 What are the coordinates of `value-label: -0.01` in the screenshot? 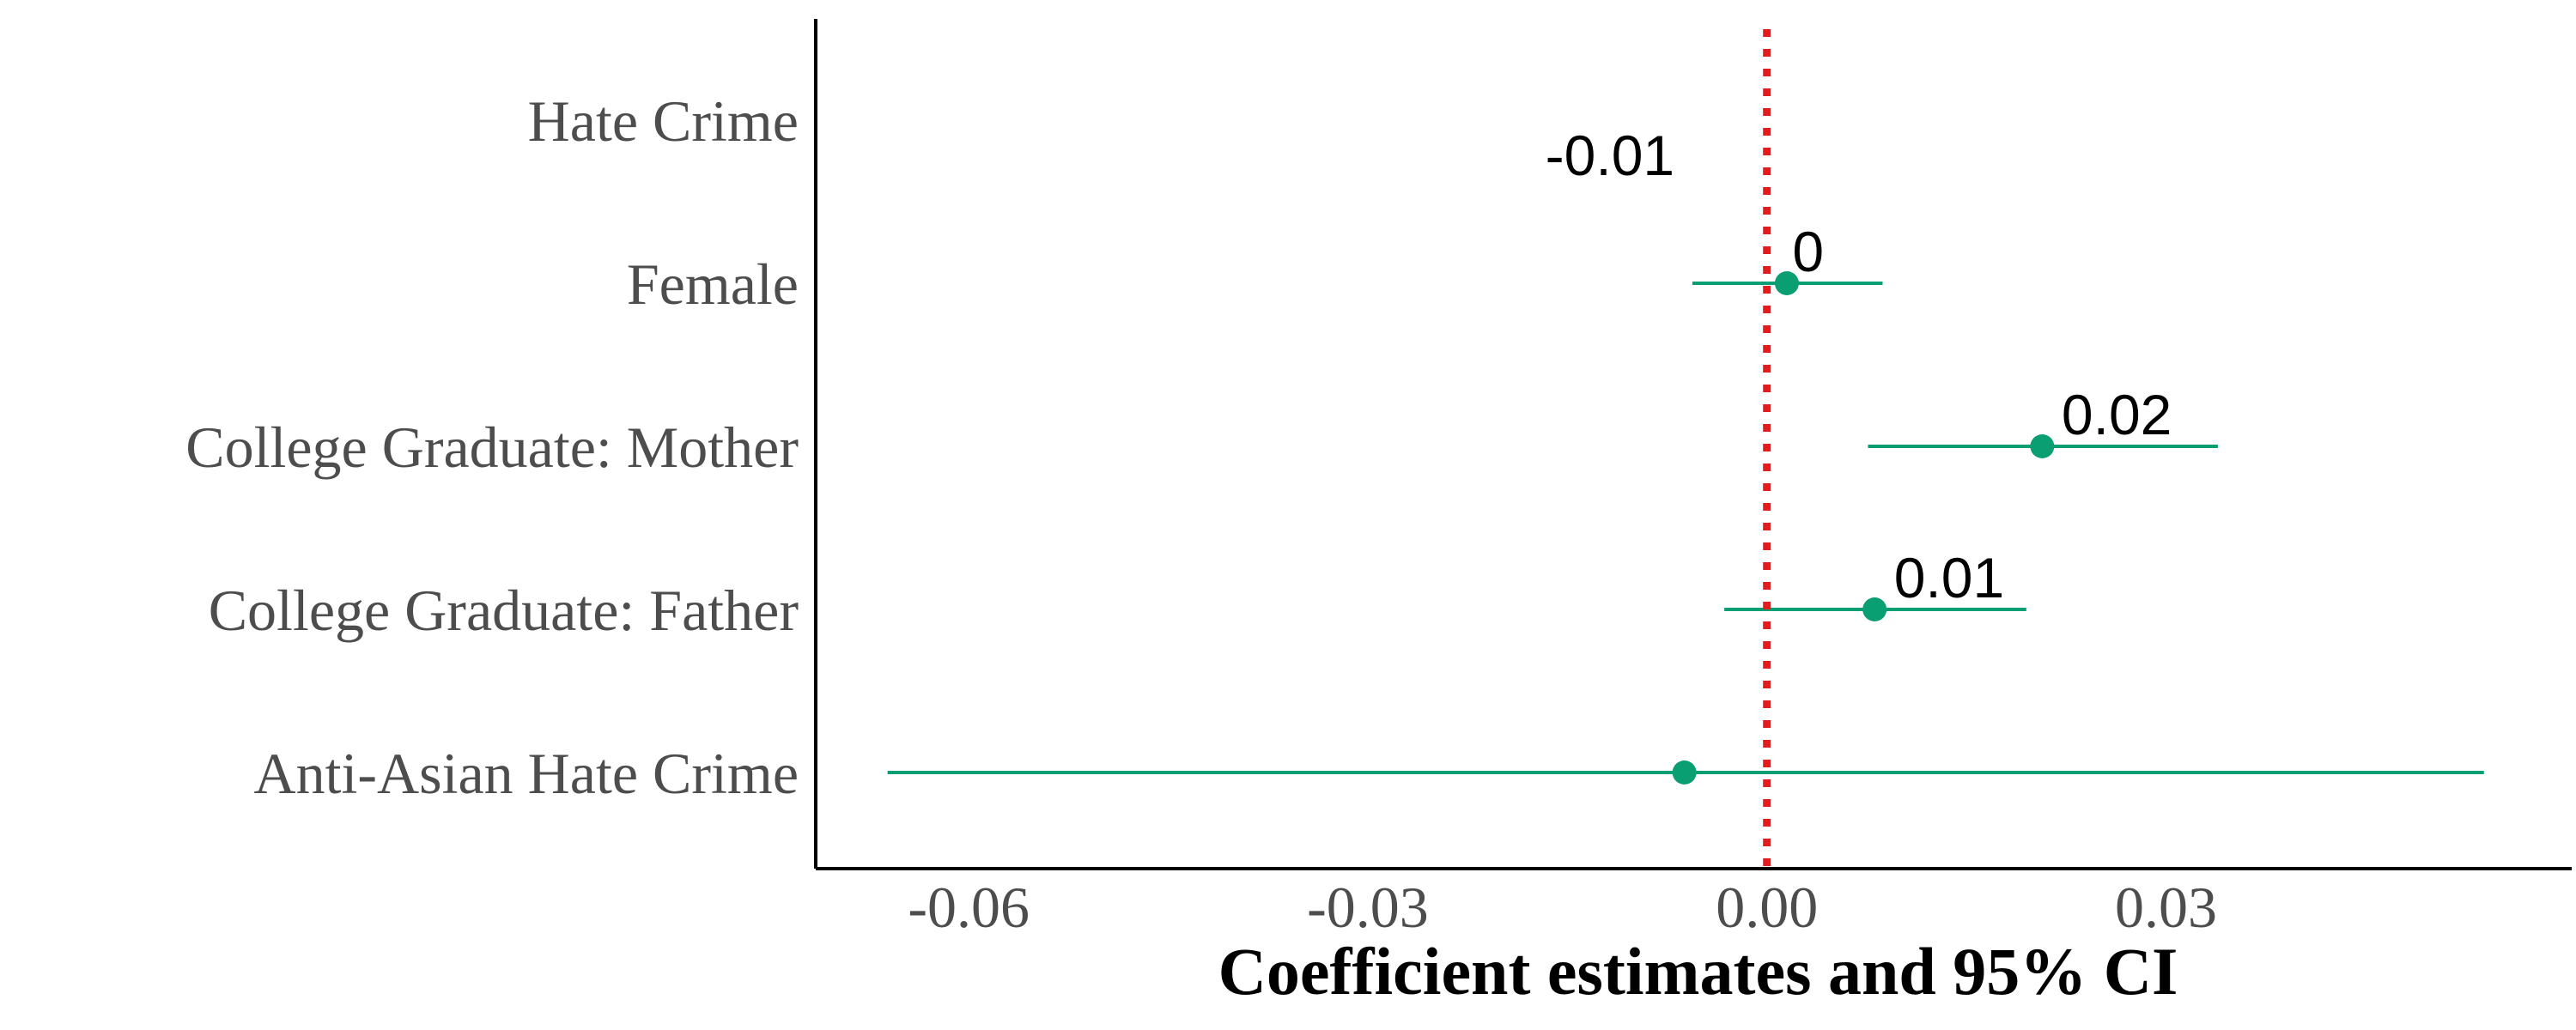 It's located at (1610, 155).